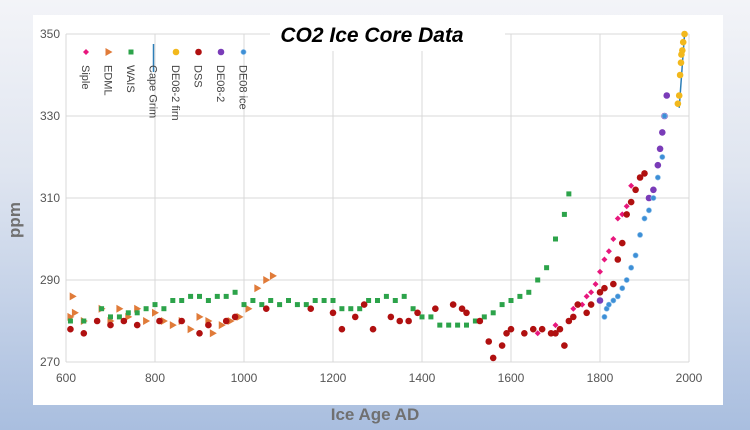  I want to click on series-de08-2-firn, so click(681, 68).